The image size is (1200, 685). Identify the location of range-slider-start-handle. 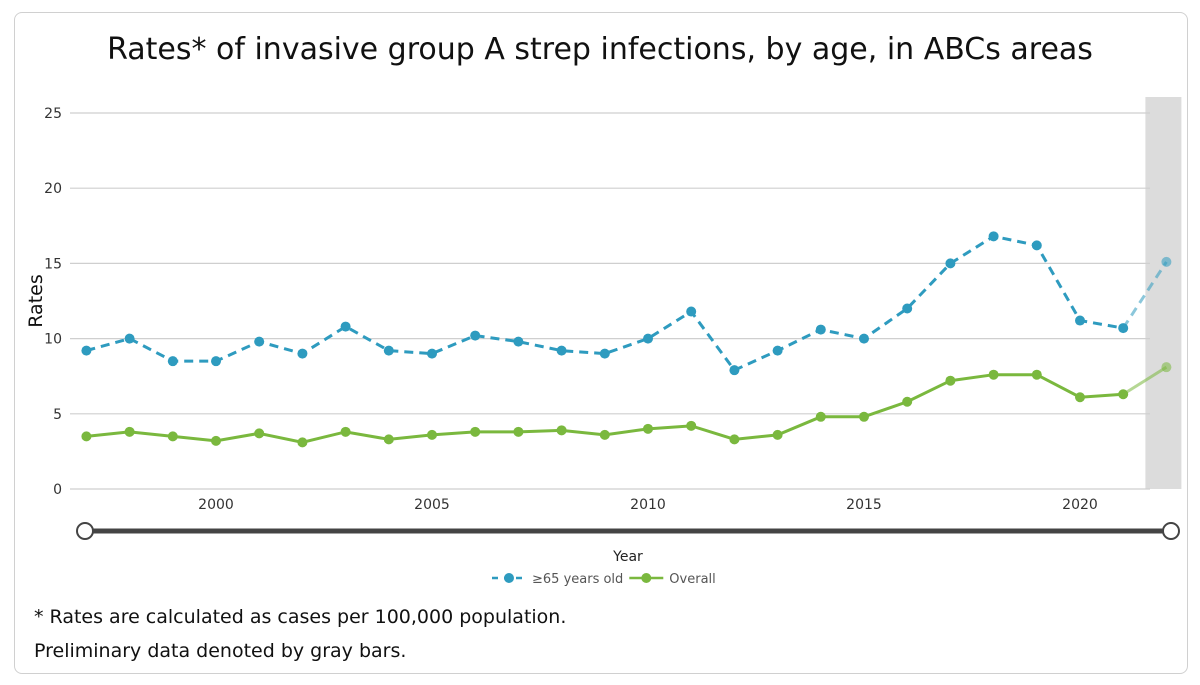
(85, 531).